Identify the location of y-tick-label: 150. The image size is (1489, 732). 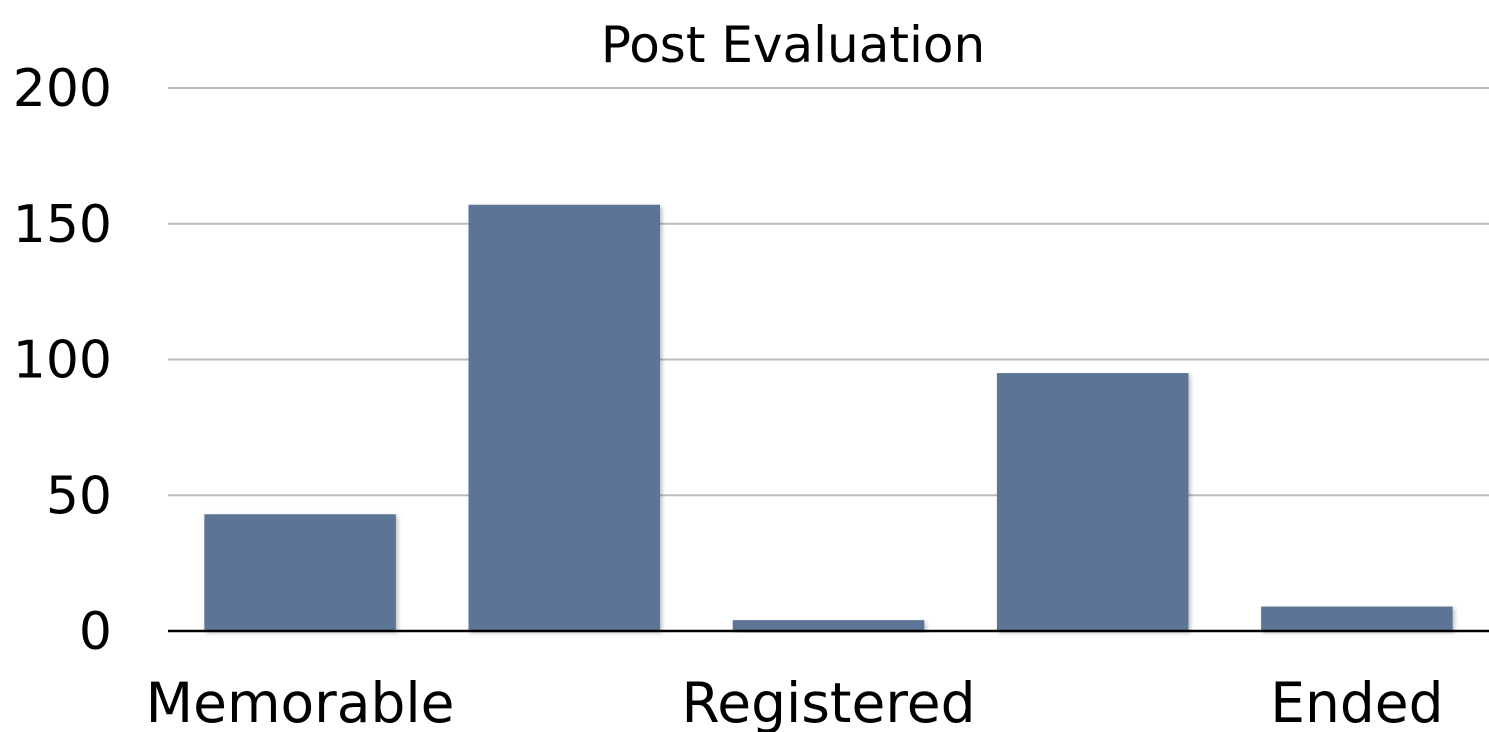
(62, 225).